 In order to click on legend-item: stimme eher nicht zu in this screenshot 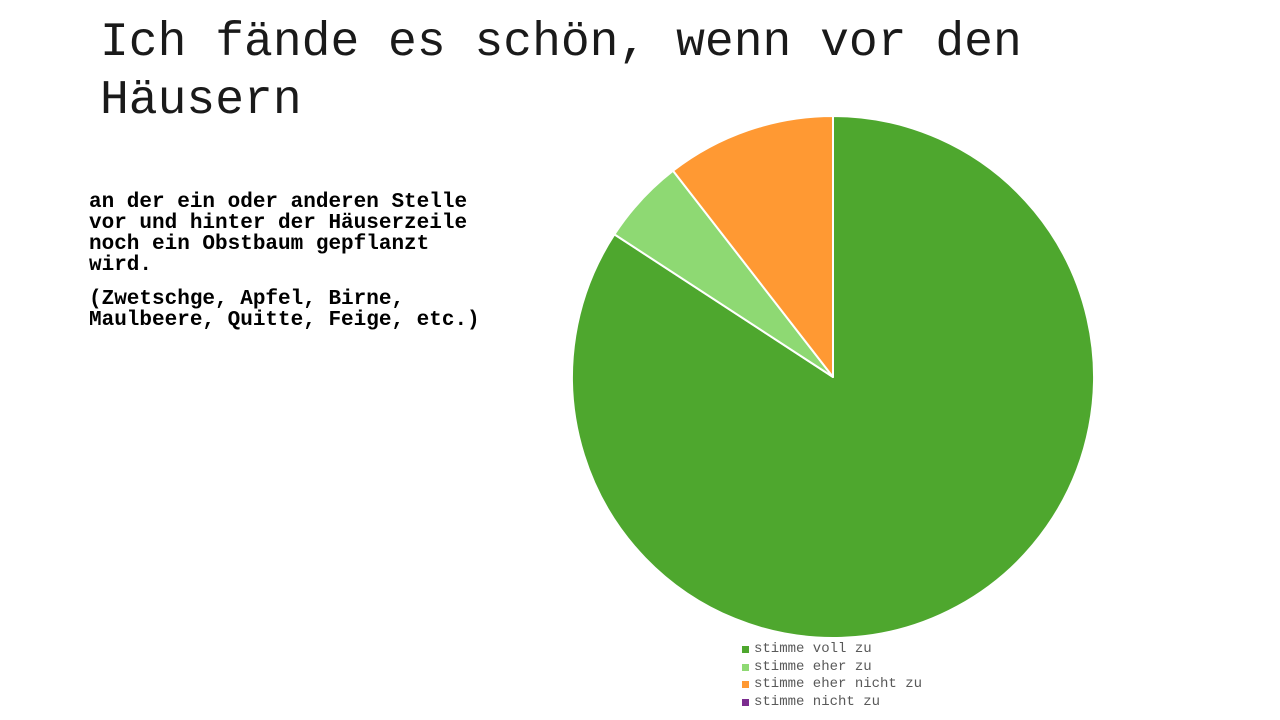, I will do `click(832, 685)`.